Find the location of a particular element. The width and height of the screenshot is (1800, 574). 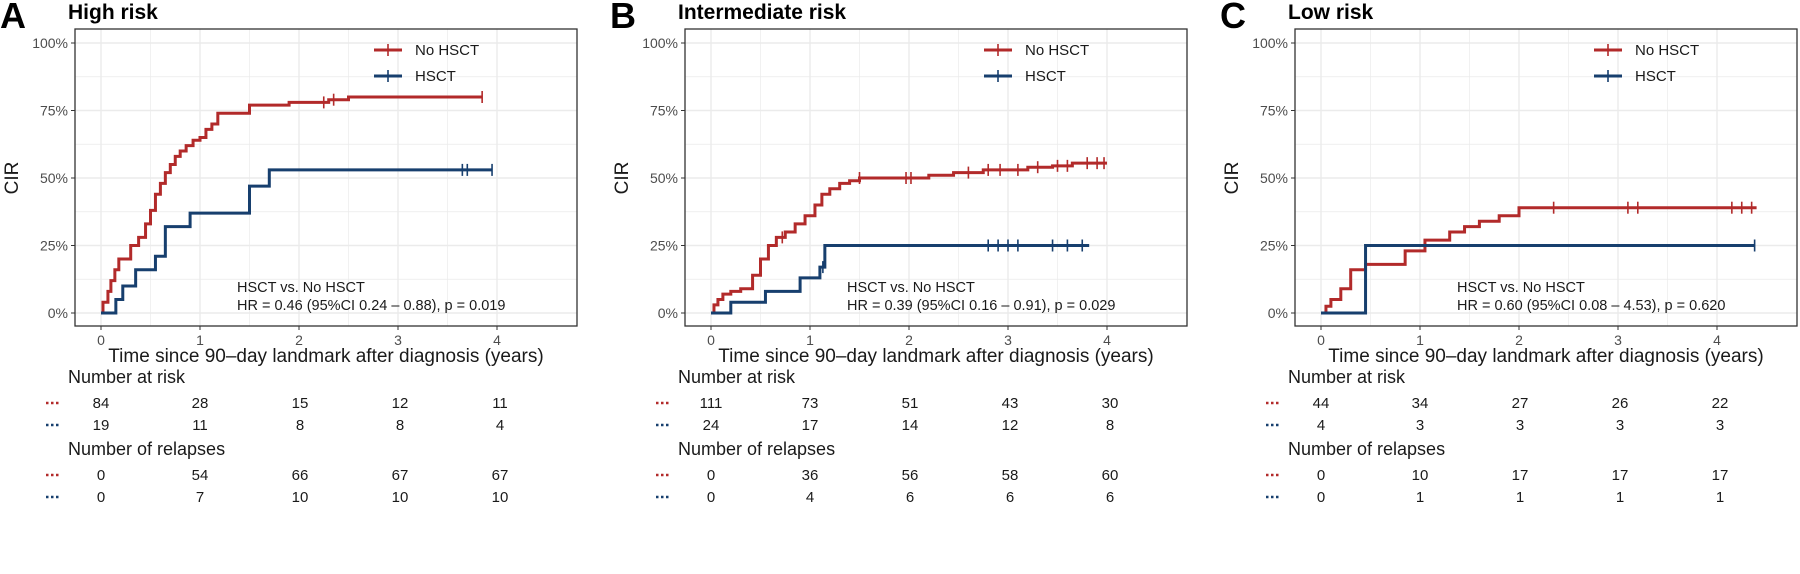

panel-title: Intermediate risk is located at coordinates (762, 12).